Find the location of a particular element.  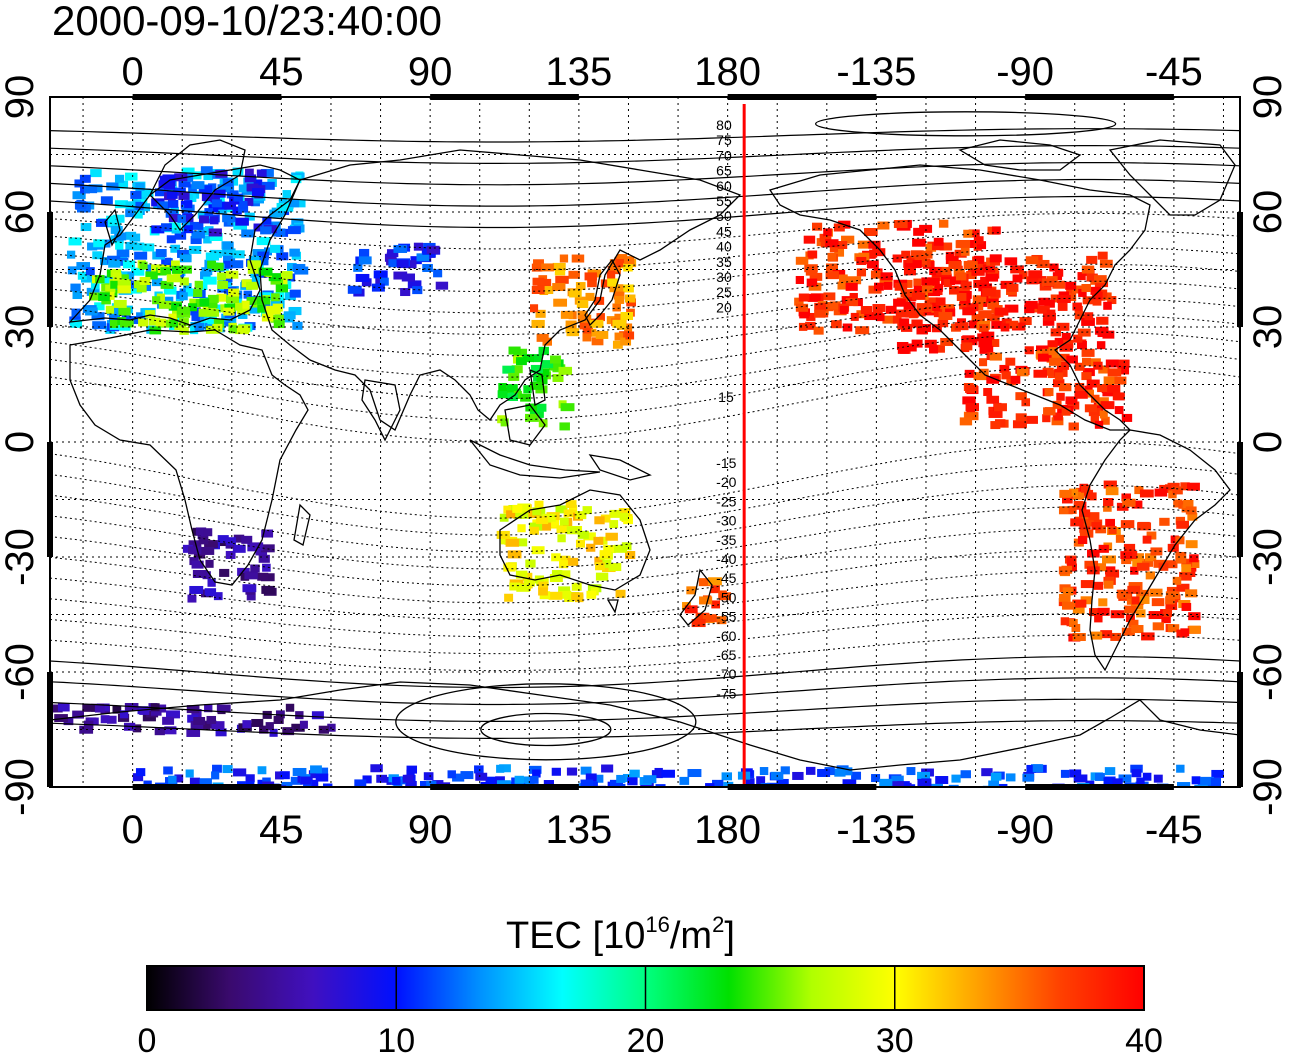

lat-tick-label: -90 is located at coordinates (1268, 787).